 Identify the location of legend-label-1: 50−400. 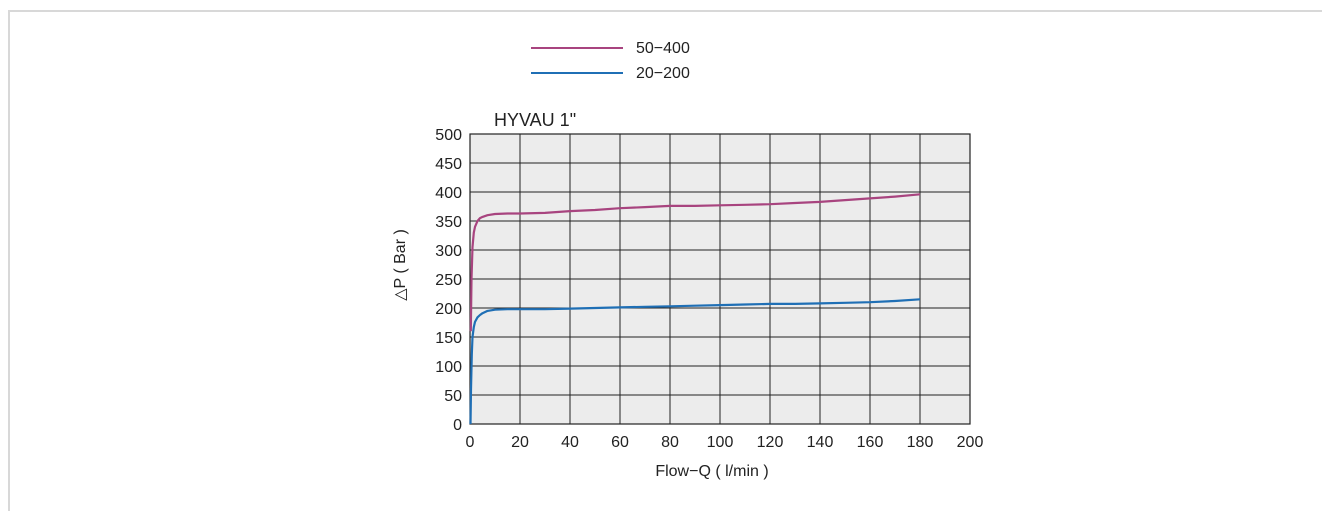
(663, 48).